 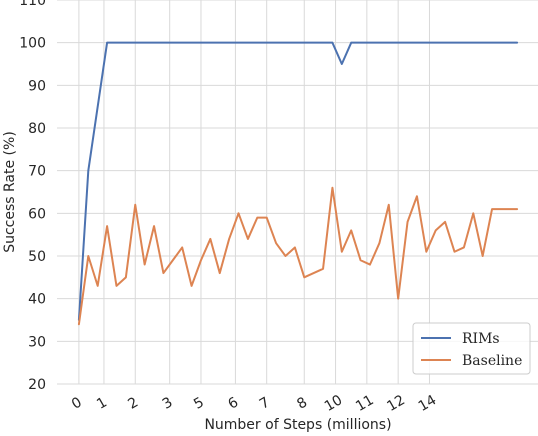 I want to click on x-tick-label: 12, so click(x=395, y=403).